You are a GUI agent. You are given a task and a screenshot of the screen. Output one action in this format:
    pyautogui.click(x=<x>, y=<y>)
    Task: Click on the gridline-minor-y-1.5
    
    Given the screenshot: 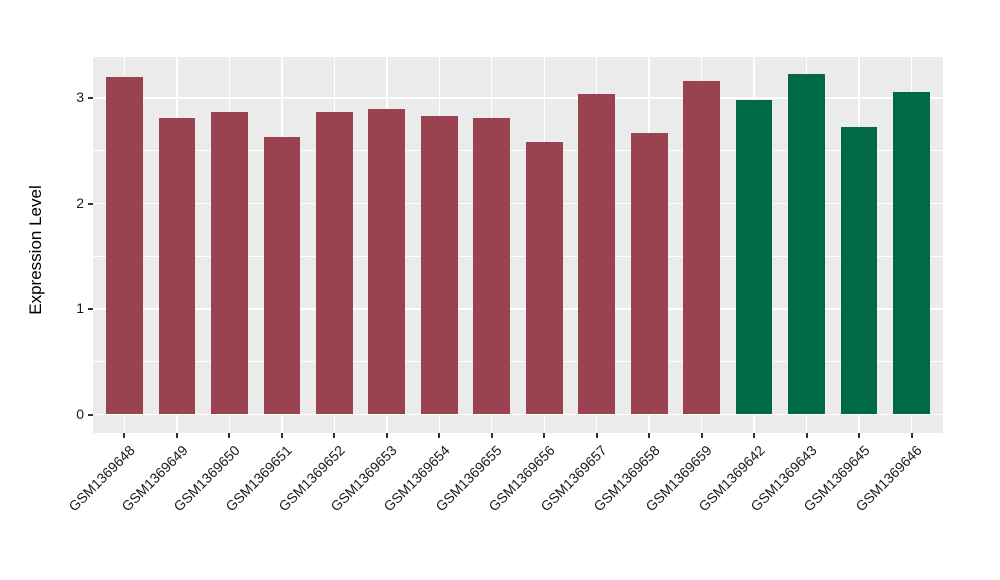 What is the action you would take?
    pyautogui.click(x=518, y=256)
    